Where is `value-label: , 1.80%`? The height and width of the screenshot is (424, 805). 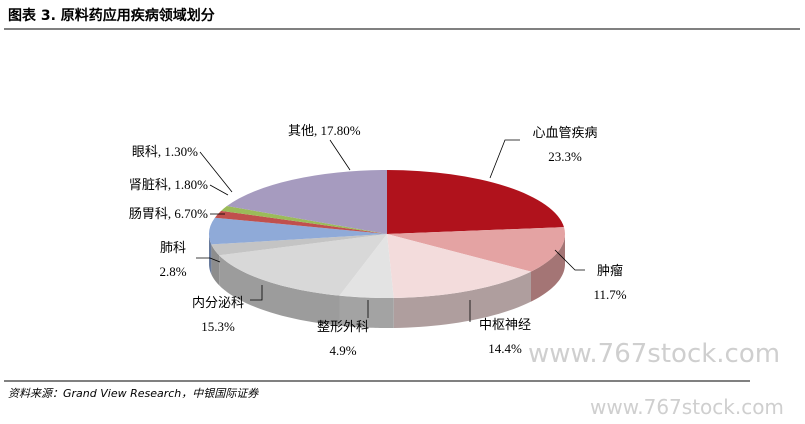
value-label: , 1.80% is located at coordinates (188, 184).